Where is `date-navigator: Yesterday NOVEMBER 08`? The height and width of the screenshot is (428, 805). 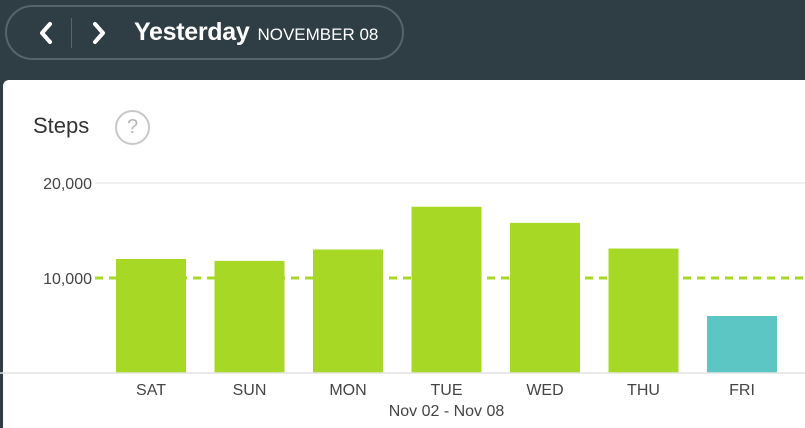
date-navigator: Yesterday NOVEMBER 08 is located at coordinates (204, 32).